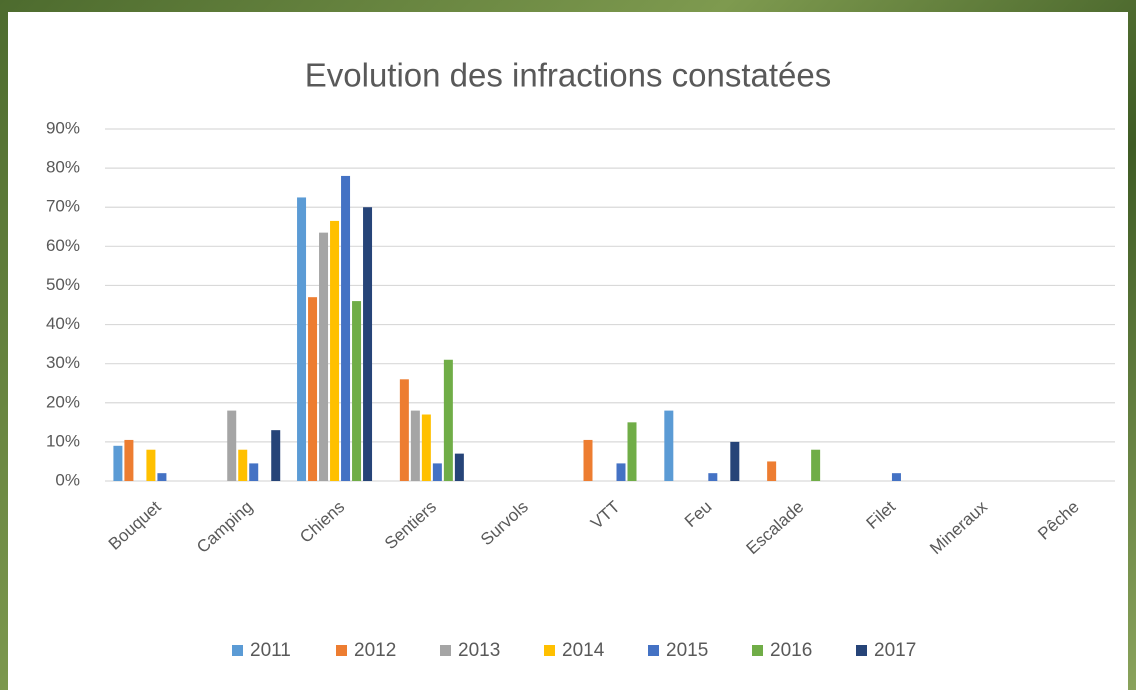  Describe the element at coordinates (63, 323) in the screenshot. I see `y-tick-label: 40%` at that location.